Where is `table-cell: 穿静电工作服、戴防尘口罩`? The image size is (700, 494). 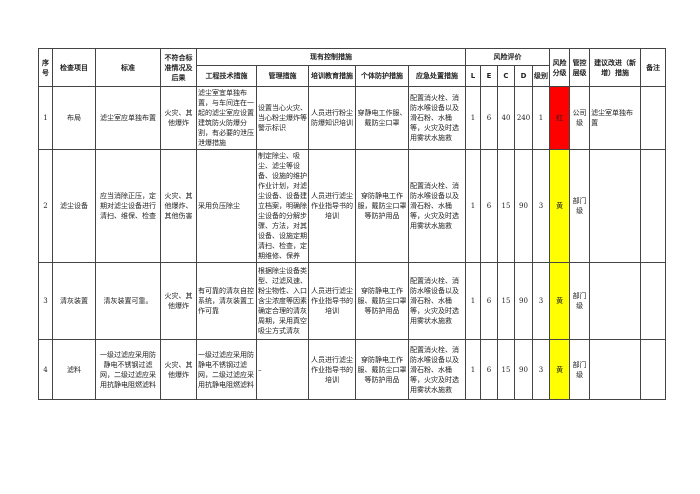 table-cell: 穿静电工作服、戴防尘口罩 is located at coordinates (382, 118).